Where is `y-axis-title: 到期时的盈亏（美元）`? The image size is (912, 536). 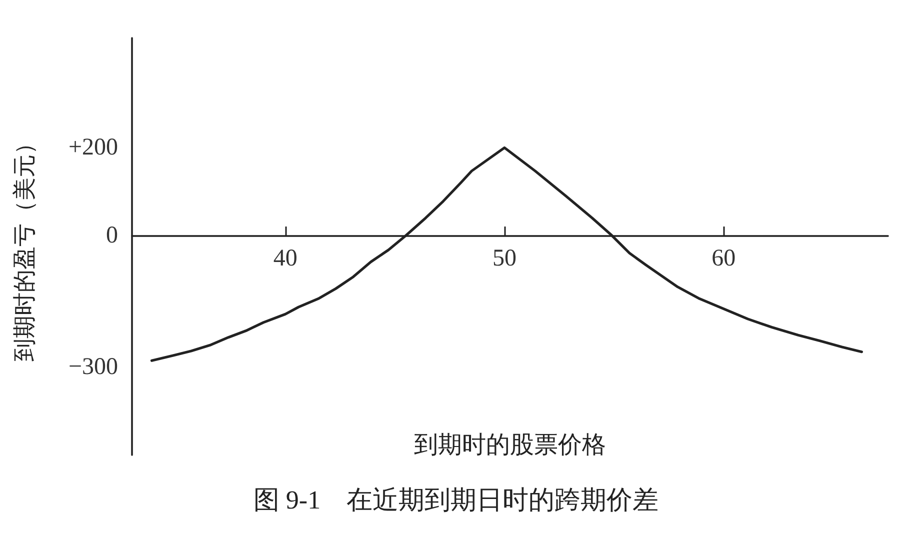
y-axis-title: 到期时的盈亏（美元） is located at coordinates (24, 247).